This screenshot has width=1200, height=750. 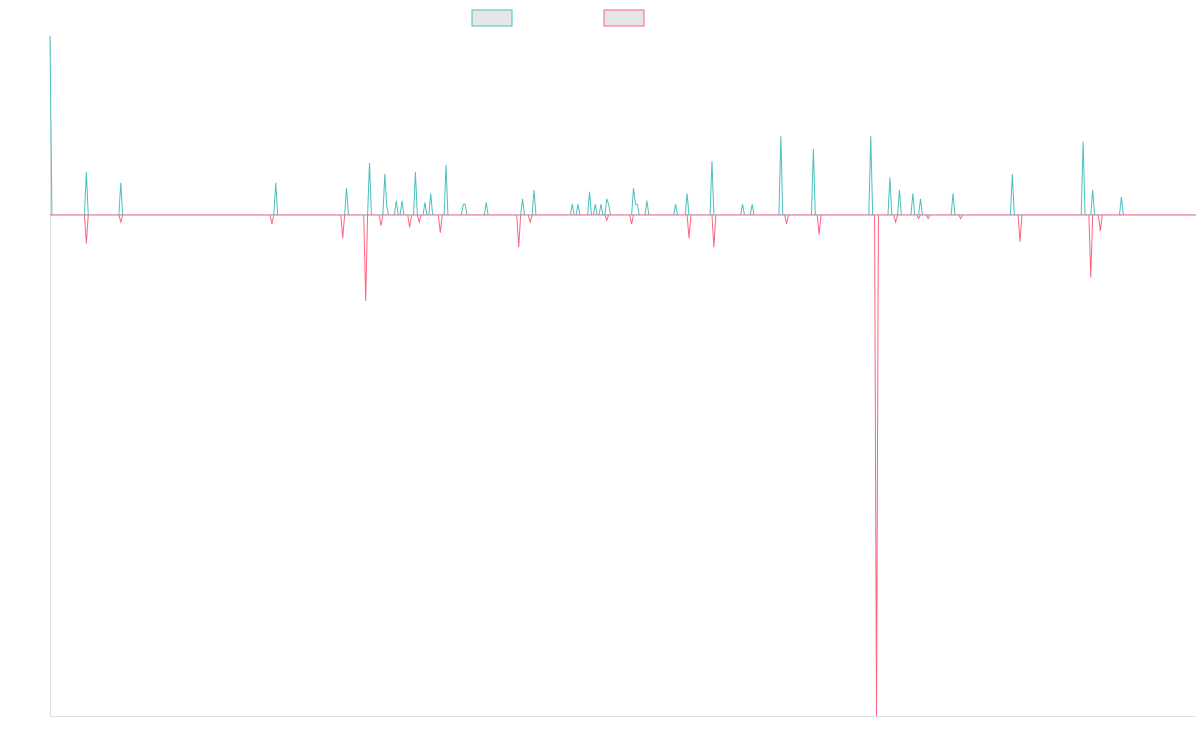 I want to click on legend-swatch-series-a, so click(x=492, y=18).